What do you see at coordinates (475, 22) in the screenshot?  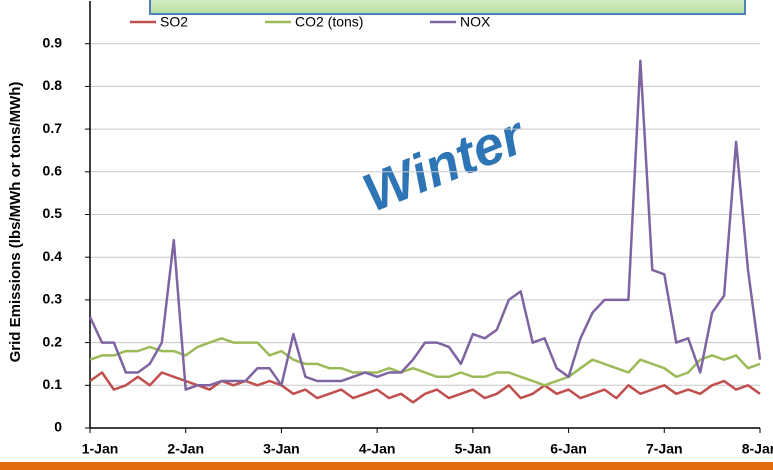 I see `legend-label: NOX` at bounding box center [475, 22].